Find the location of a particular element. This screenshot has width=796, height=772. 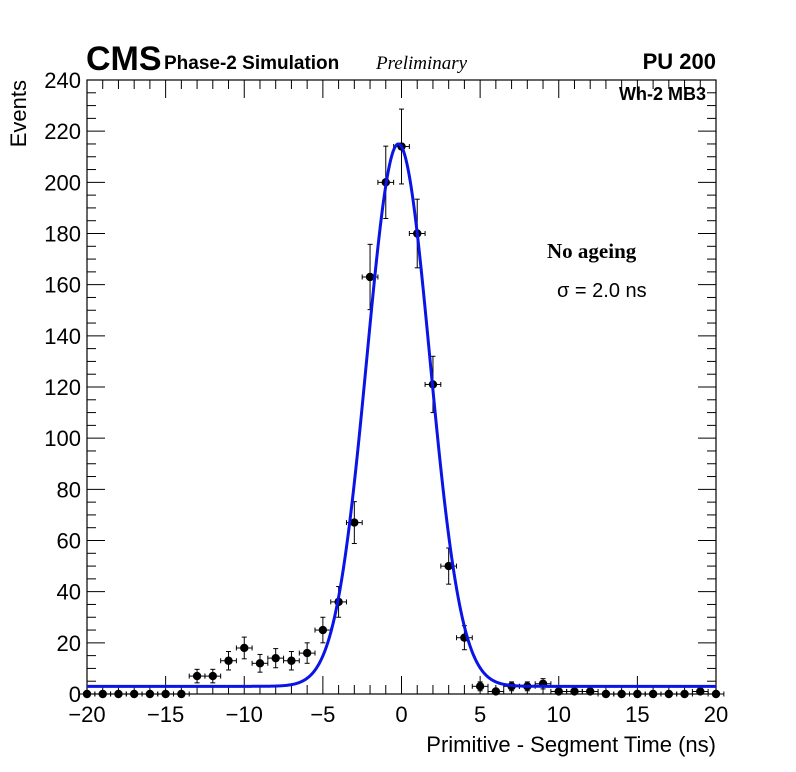

region-label: Wh-2 MB3 is located at coordinates (662, 94).